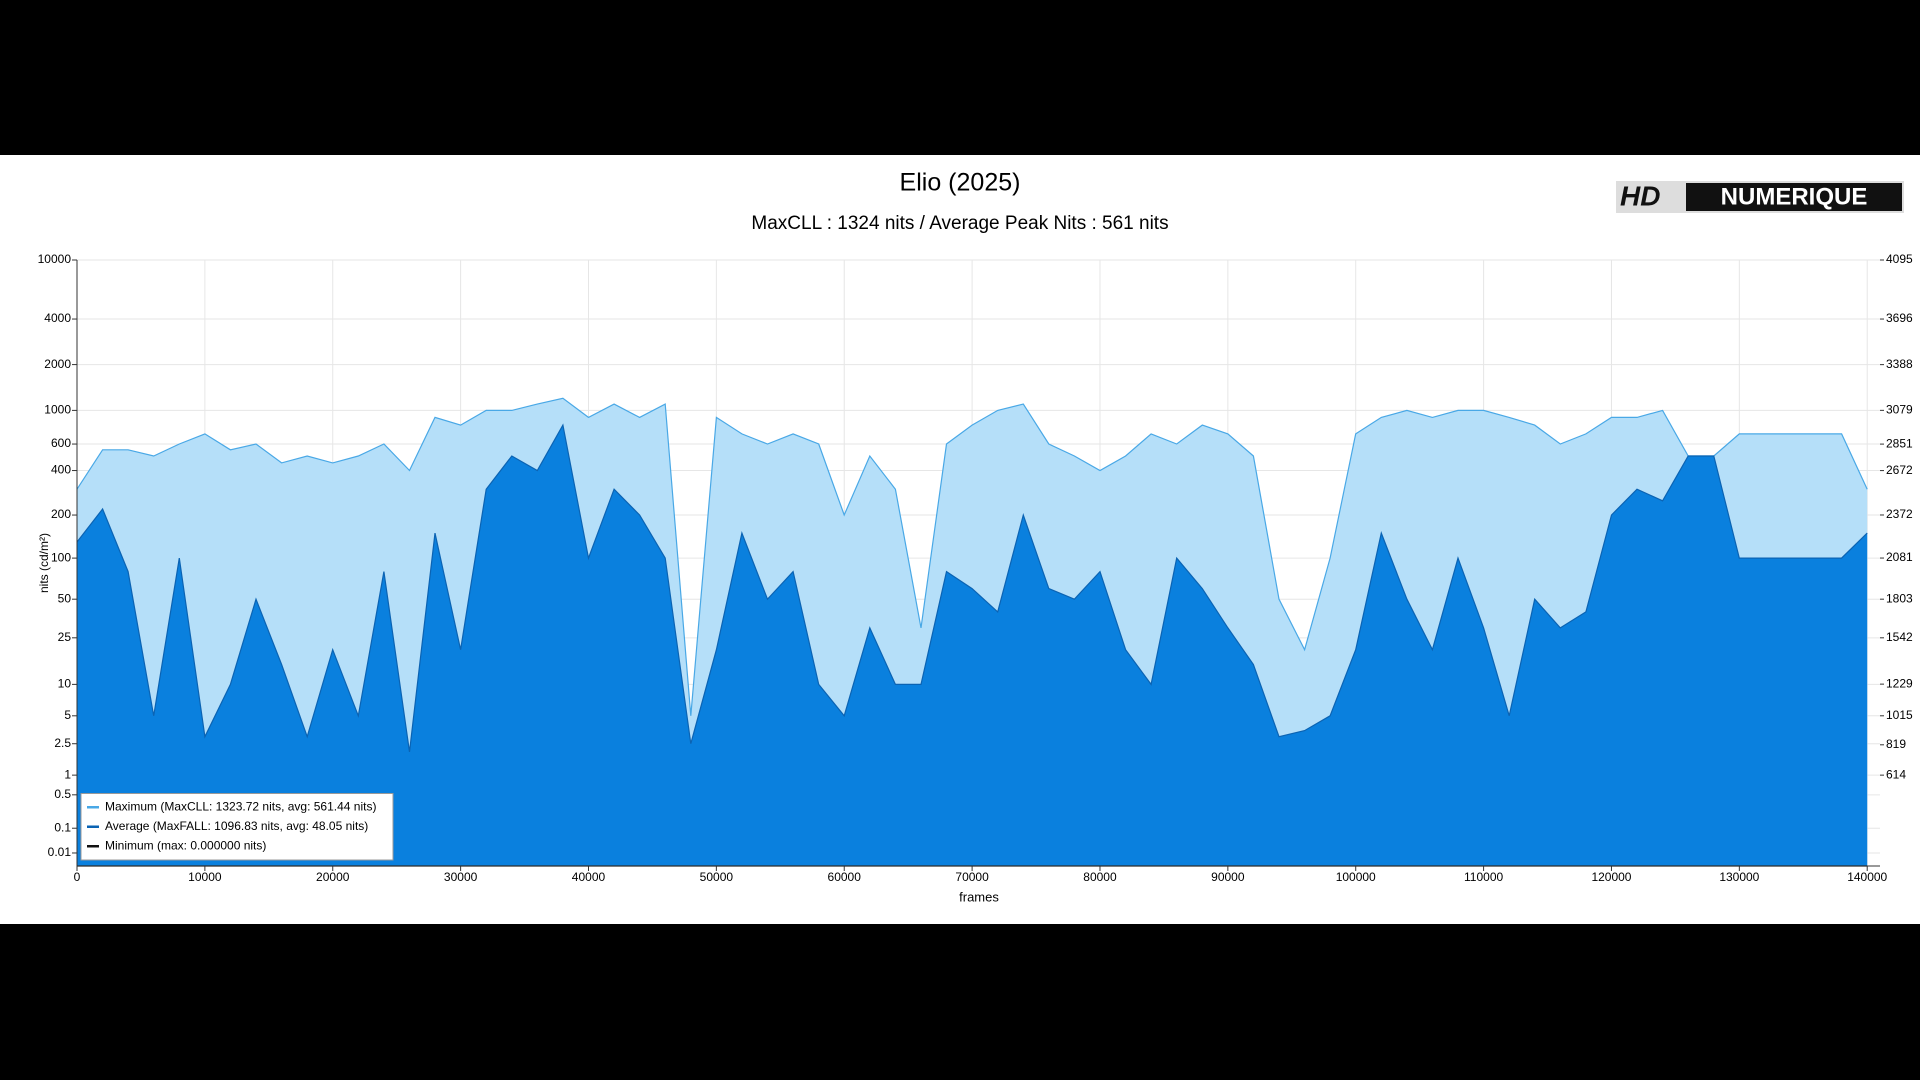 The image size is (1920, 1080). What do you see at coordinates (1640, 195) in the screenshot?
I see `logo-text: HD` at bounding box center [1640, 195].